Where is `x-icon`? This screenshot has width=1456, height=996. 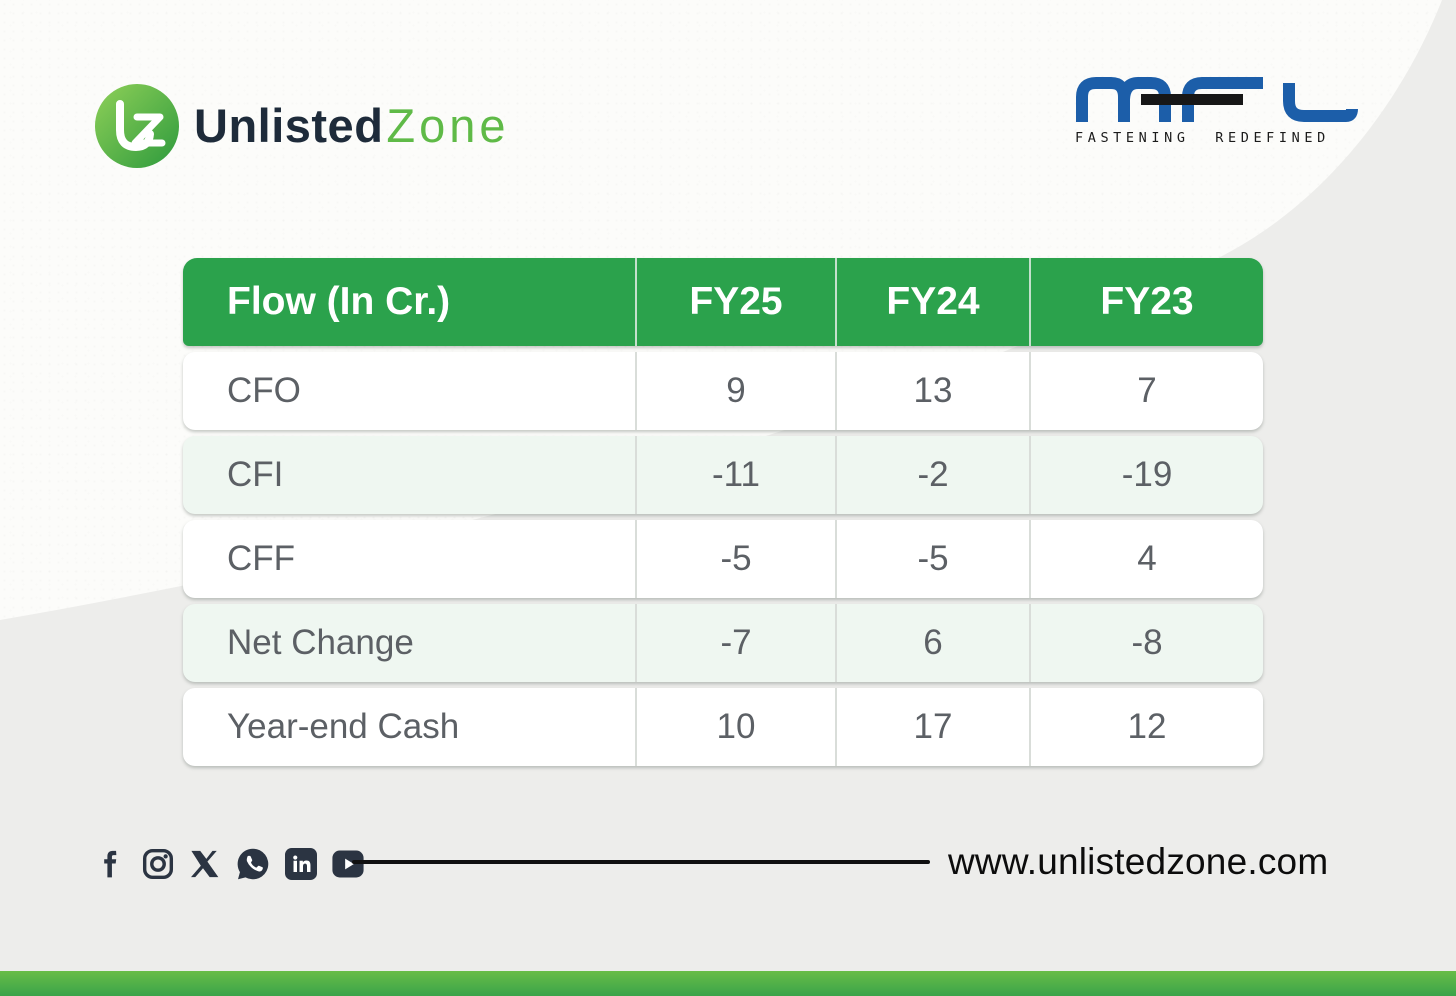 x-icon is located at coordinates (205, 864).